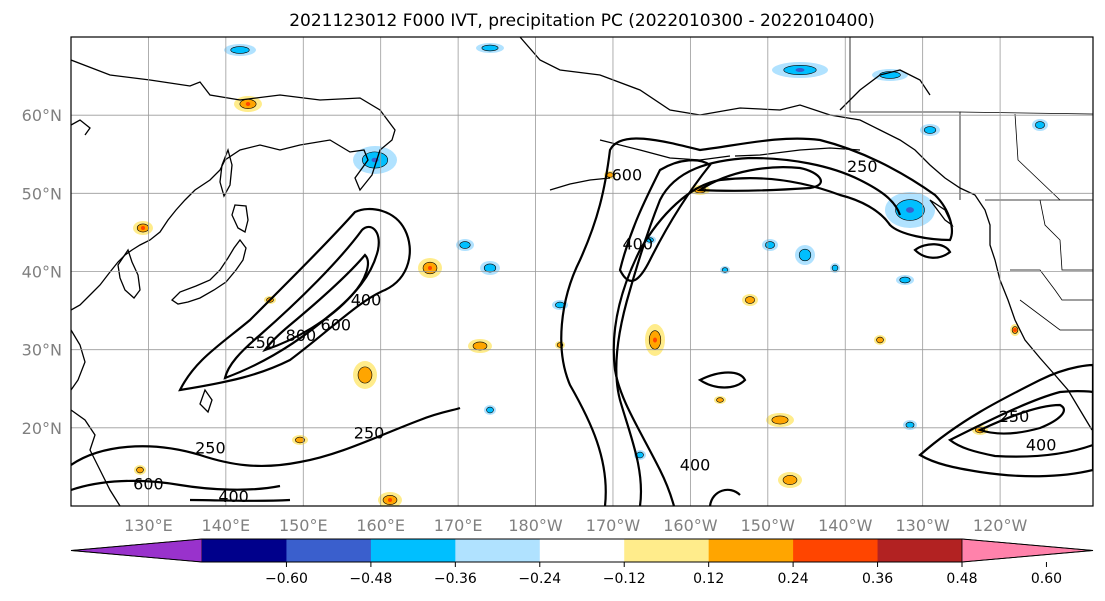 The image size is (1105, 601). I want to click on political-borders, so click(971, 184).